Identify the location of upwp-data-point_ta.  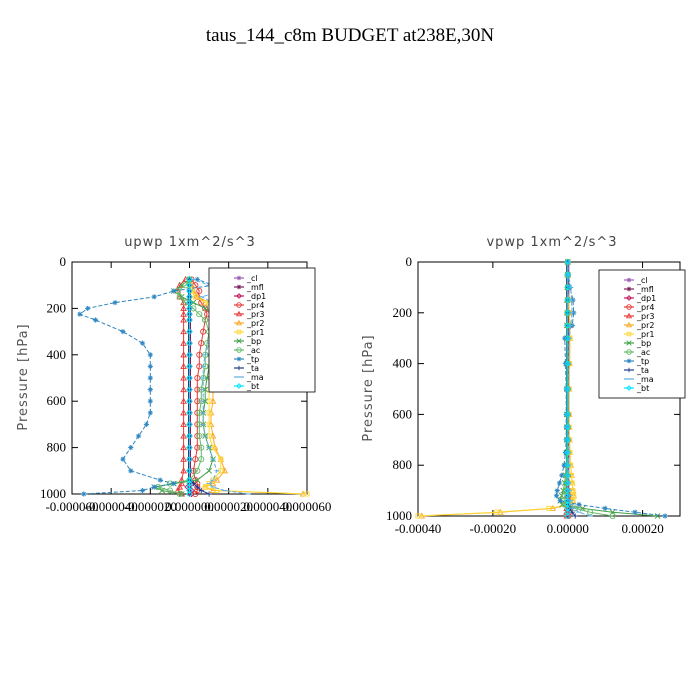
(201, 490).